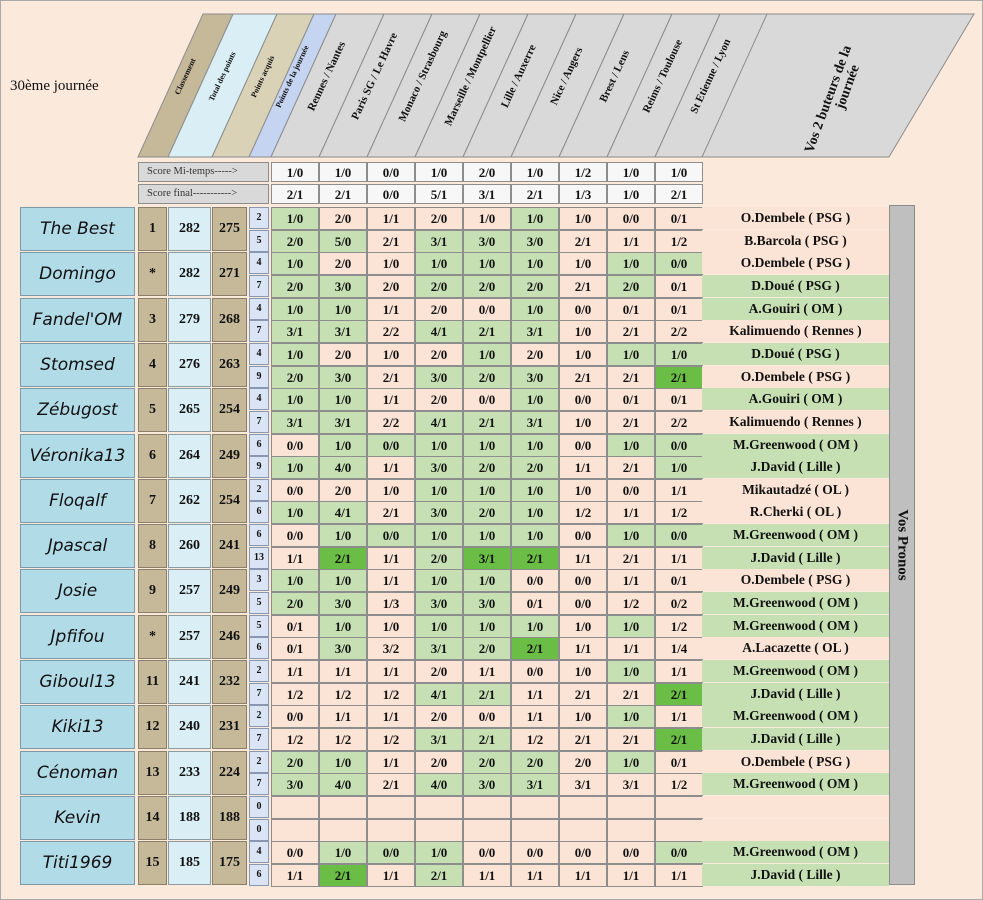 This screenshot has height=900, width=983. Describe the element at coordinates (229, 591) in the screenshot. I see `player-points-acquis: 249` at that location.